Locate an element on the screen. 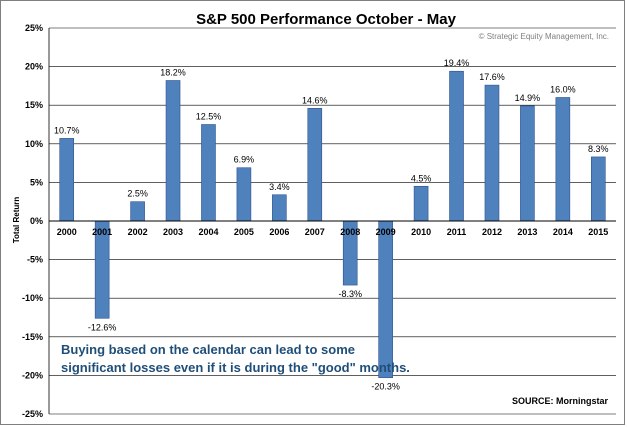  x-tick-label-2008: 2008 is located at coordinates (350, 232).